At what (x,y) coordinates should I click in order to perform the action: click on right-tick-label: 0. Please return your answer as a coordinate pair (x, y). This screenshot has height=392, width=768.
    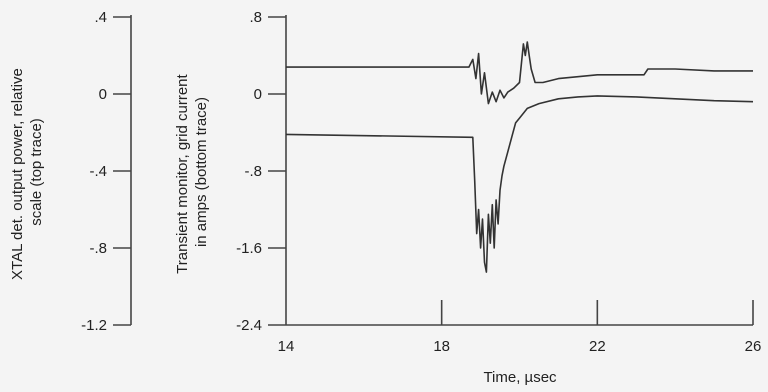
    Looking at the image, I should click on (258, 94).